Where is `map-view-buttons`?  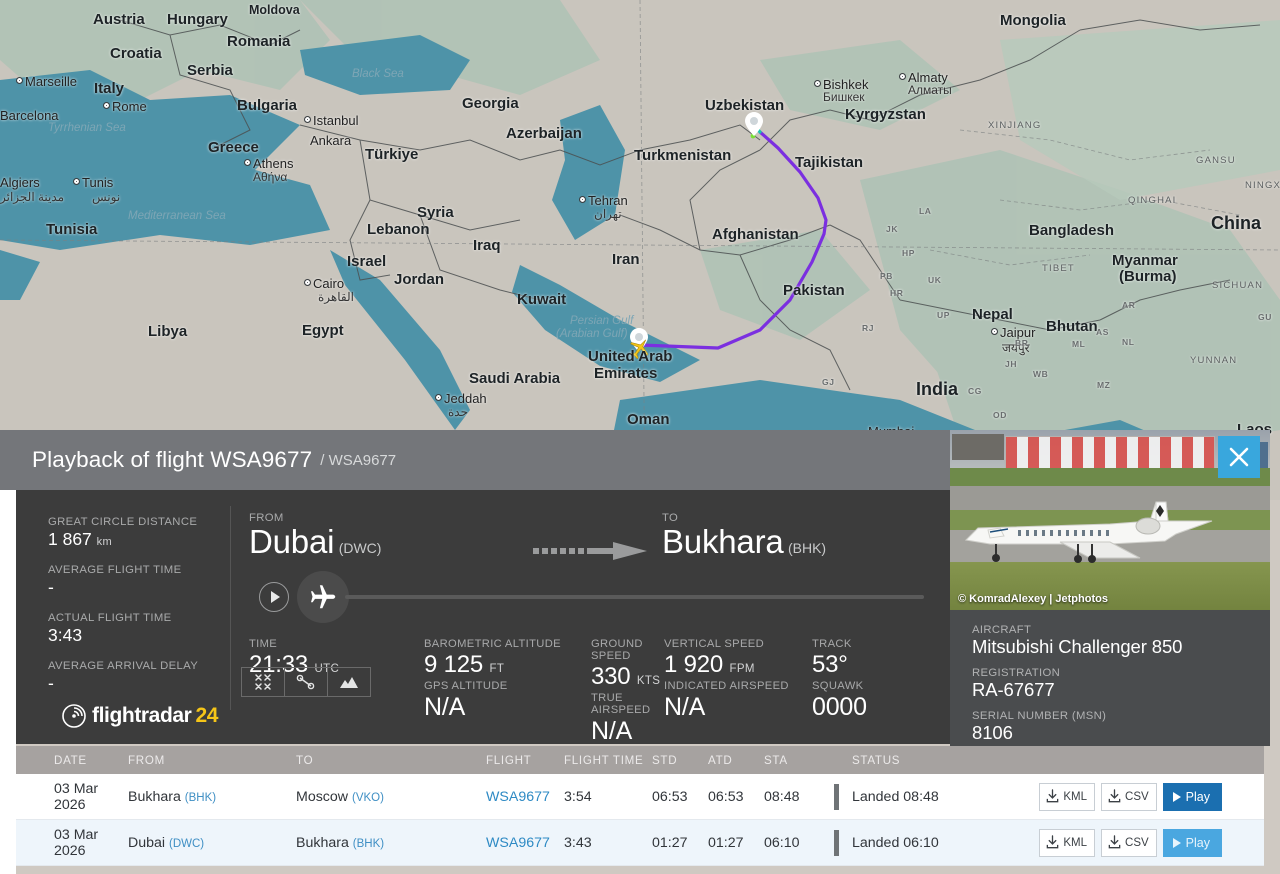 map-view-buttons is located at coordinates (306, 682).